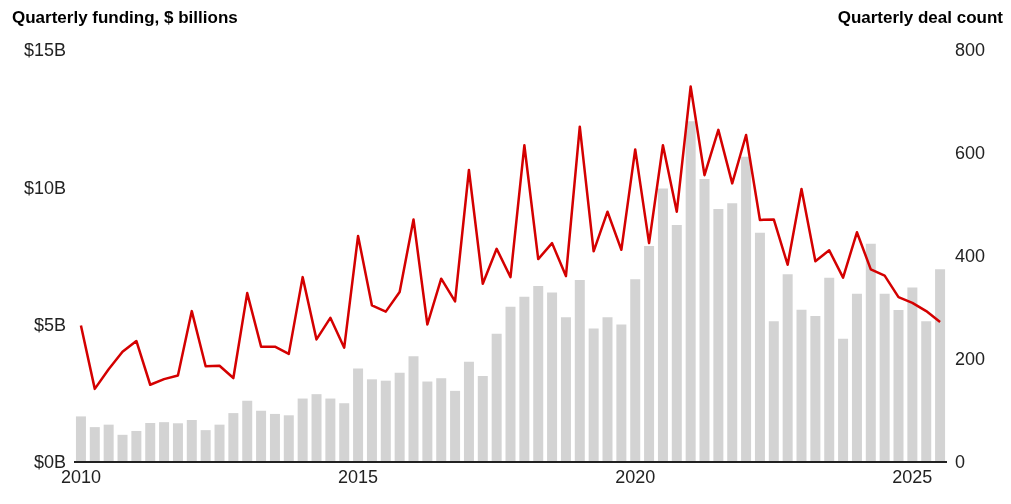 This screenshot has width=1011, height=504. I want to click on y2-tick-label: 400, so click(970, 256).